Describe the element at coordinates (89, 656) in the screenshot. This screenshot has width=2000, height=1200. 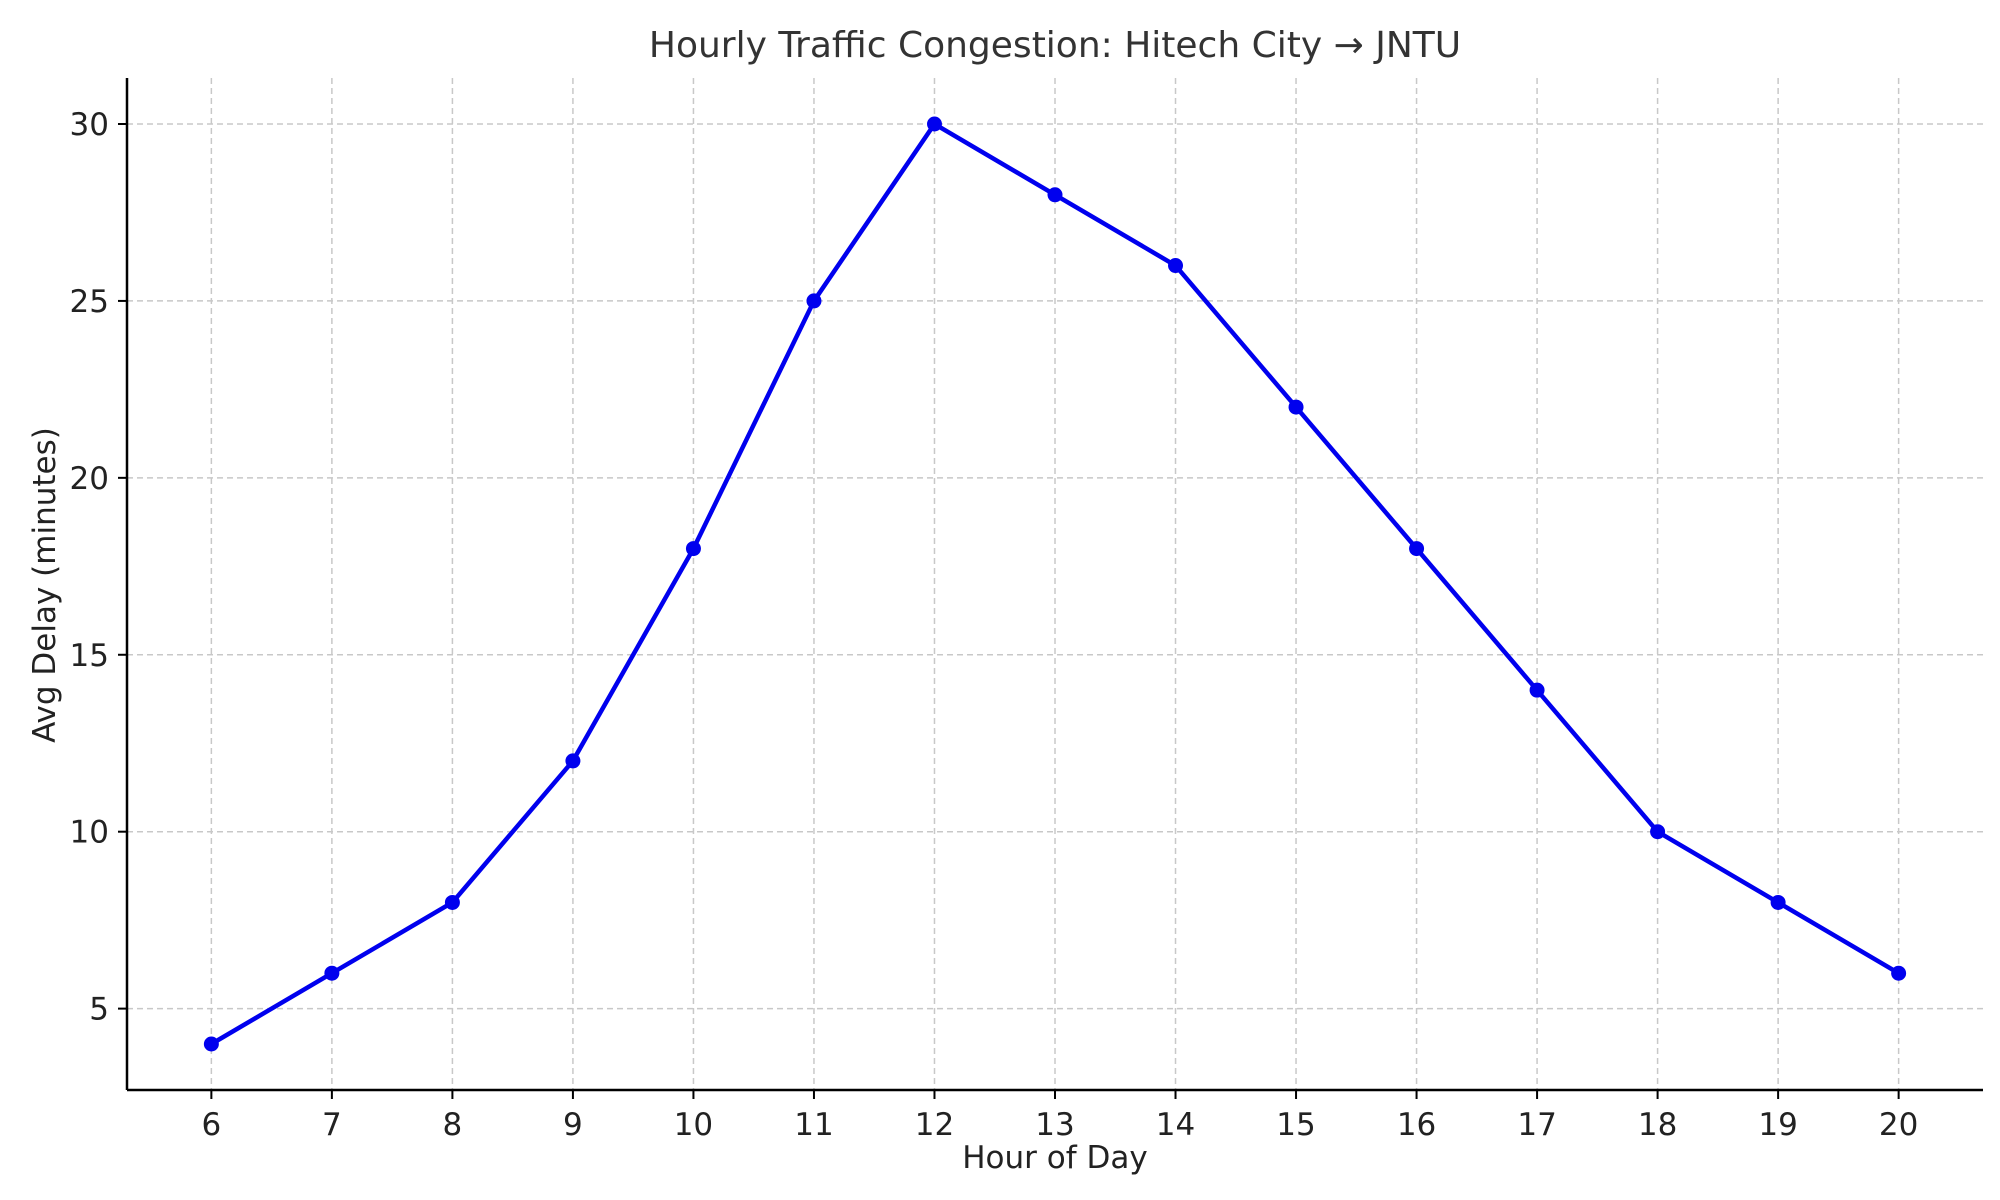
I see `y-tick-label: 15` at that location.